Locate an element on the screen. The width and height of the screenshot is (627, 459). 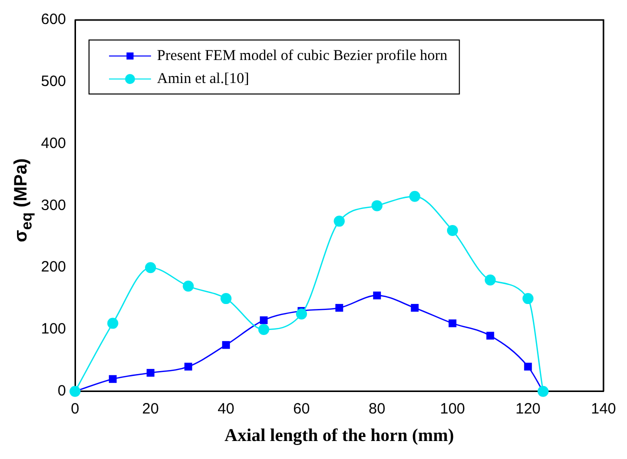
x-tick-label: 100 is located at coordinates (453, 409).